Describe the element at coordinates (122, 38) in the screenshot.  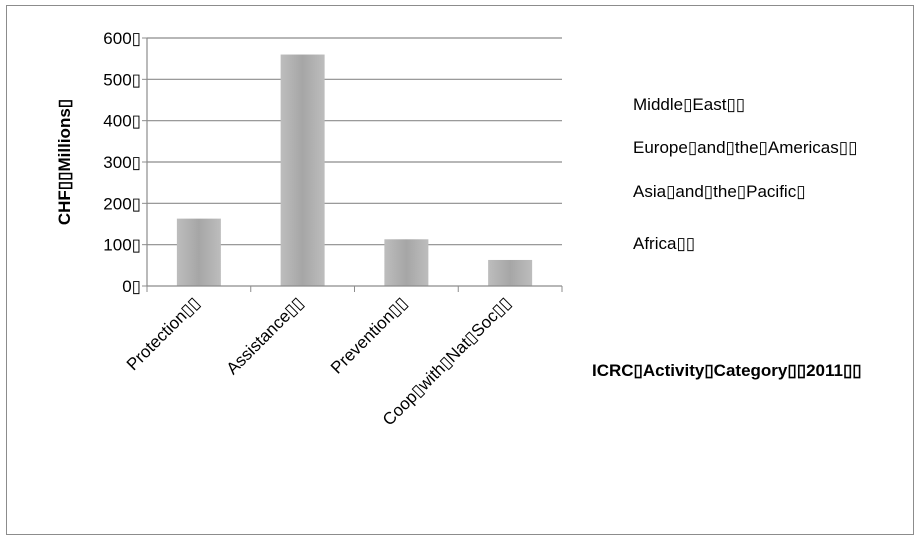
I see `y-tick-label: 600▯` at that location.